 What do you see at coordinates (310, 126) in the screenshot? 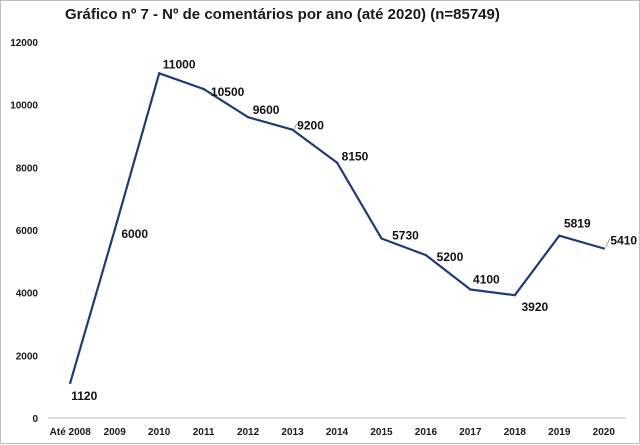
I see `data-label: 9200` at bounding box center [310, 126].